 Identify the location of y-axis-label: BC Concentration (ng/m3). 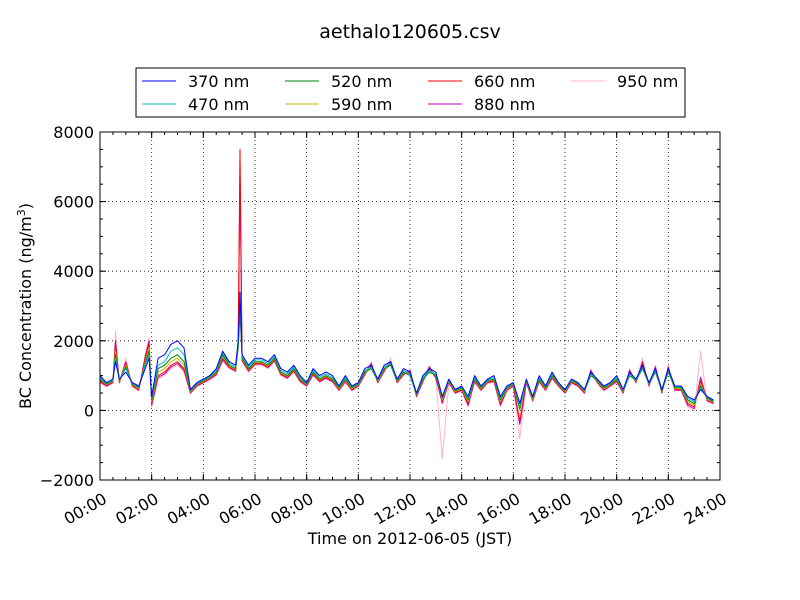
(25, 306).